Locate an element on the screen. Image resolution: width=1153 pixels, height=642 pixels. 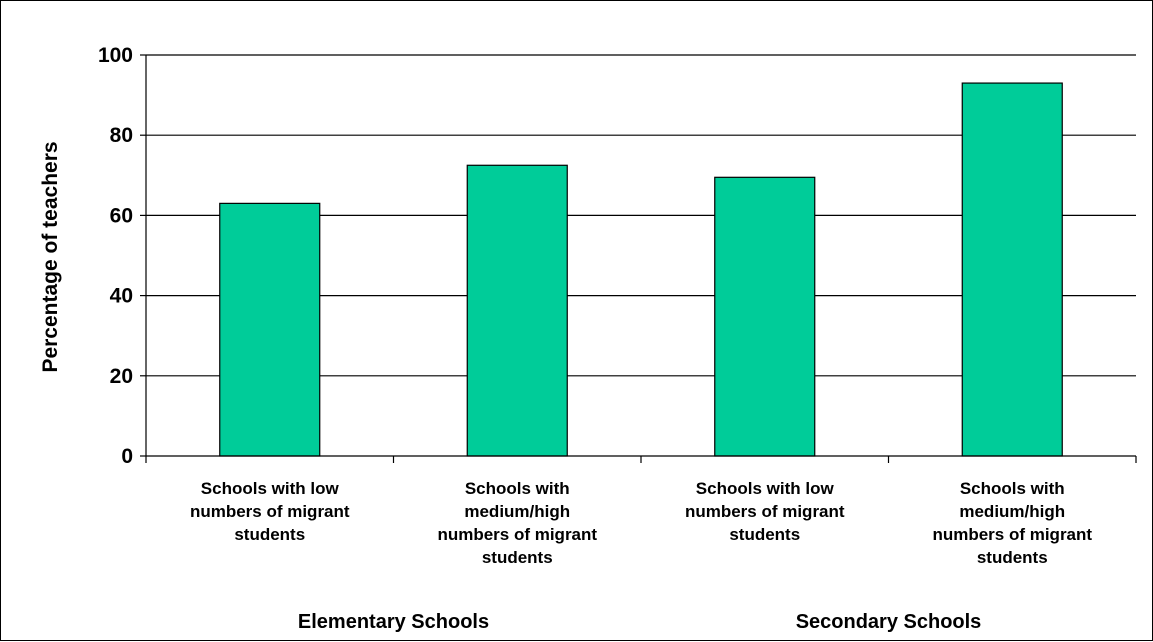
y-tick-label: 60 is located at coordinates (121, 215).